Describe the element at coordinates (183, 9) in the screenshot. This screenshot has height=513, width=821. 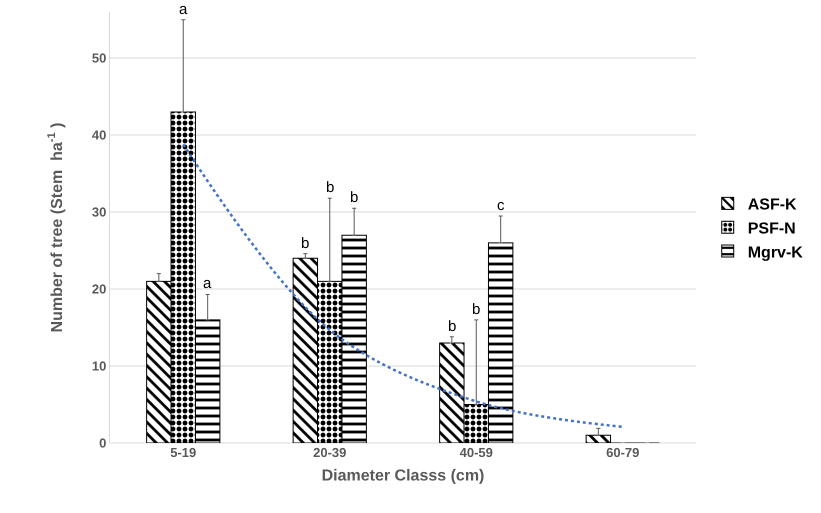
I see `annotation: a` at that location.